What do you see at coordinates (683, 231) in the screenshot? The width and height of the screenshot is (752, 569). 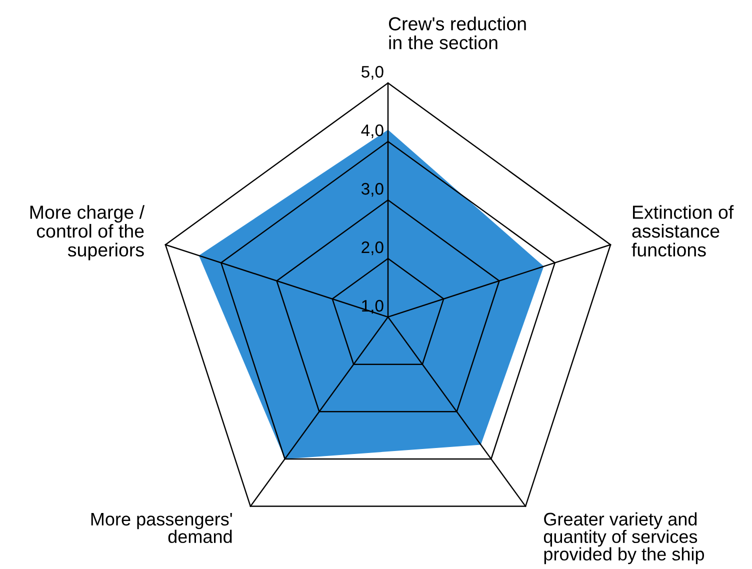 I see `spoke-label: Extinction of assistance functions` at bounding box center [683, 231].